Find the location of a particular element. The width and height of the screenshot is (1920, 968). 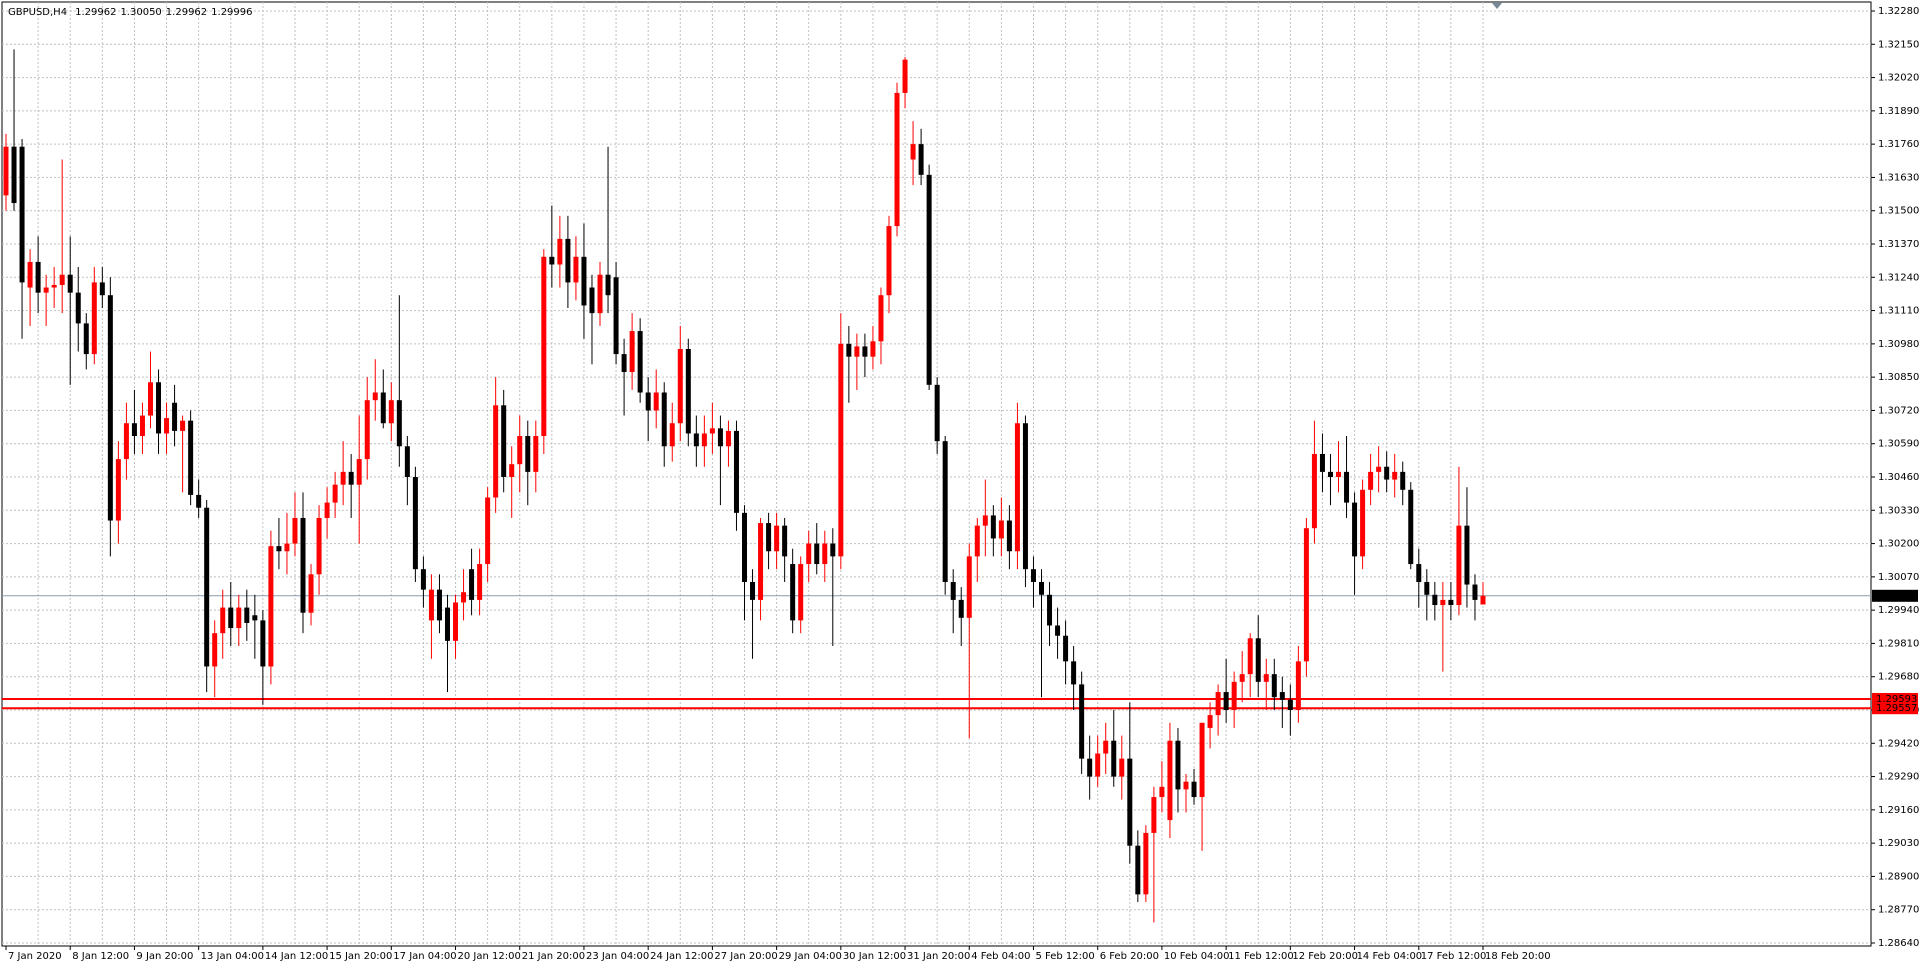

x-tick-label: 29 Jan 04:00 is located at coordinates (810, 956).